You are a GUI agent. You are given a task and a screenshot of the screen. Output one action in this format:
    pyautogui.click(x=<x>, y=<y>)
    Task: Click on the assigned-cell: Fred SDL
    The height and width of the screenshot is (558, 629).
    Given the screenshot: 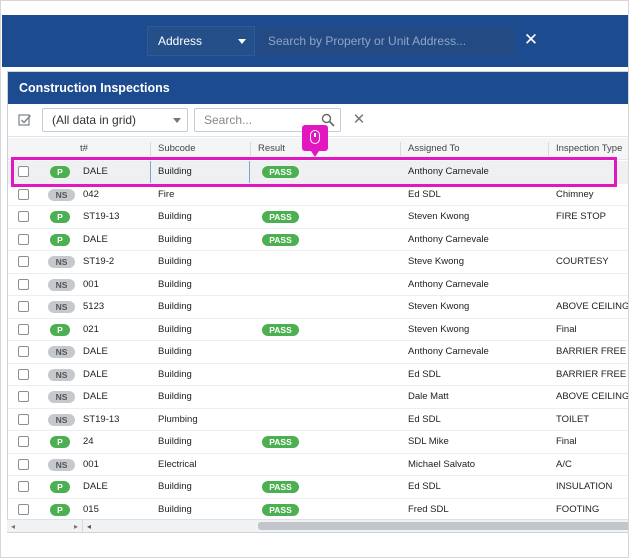 What is the action you would take?
    pyautogui.click(x=428, y=509)
    